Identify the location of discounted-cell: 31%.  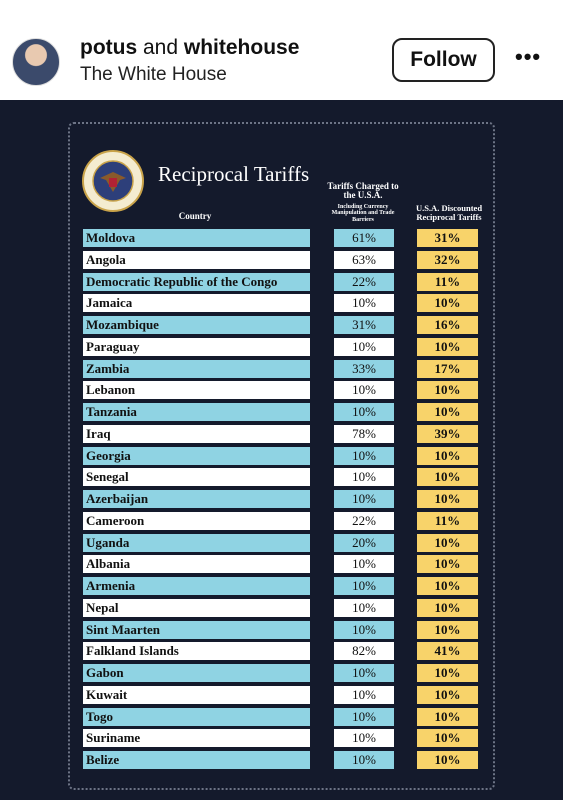
(447, 238).